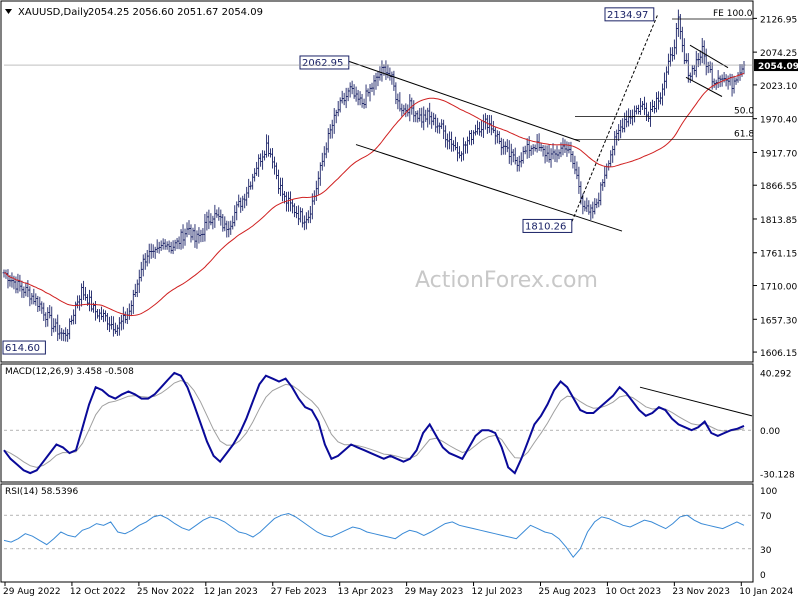 Image resolution: width=800 pixels, height=600 pixels. I want to click on channel-lower-line, so click(489, 188).